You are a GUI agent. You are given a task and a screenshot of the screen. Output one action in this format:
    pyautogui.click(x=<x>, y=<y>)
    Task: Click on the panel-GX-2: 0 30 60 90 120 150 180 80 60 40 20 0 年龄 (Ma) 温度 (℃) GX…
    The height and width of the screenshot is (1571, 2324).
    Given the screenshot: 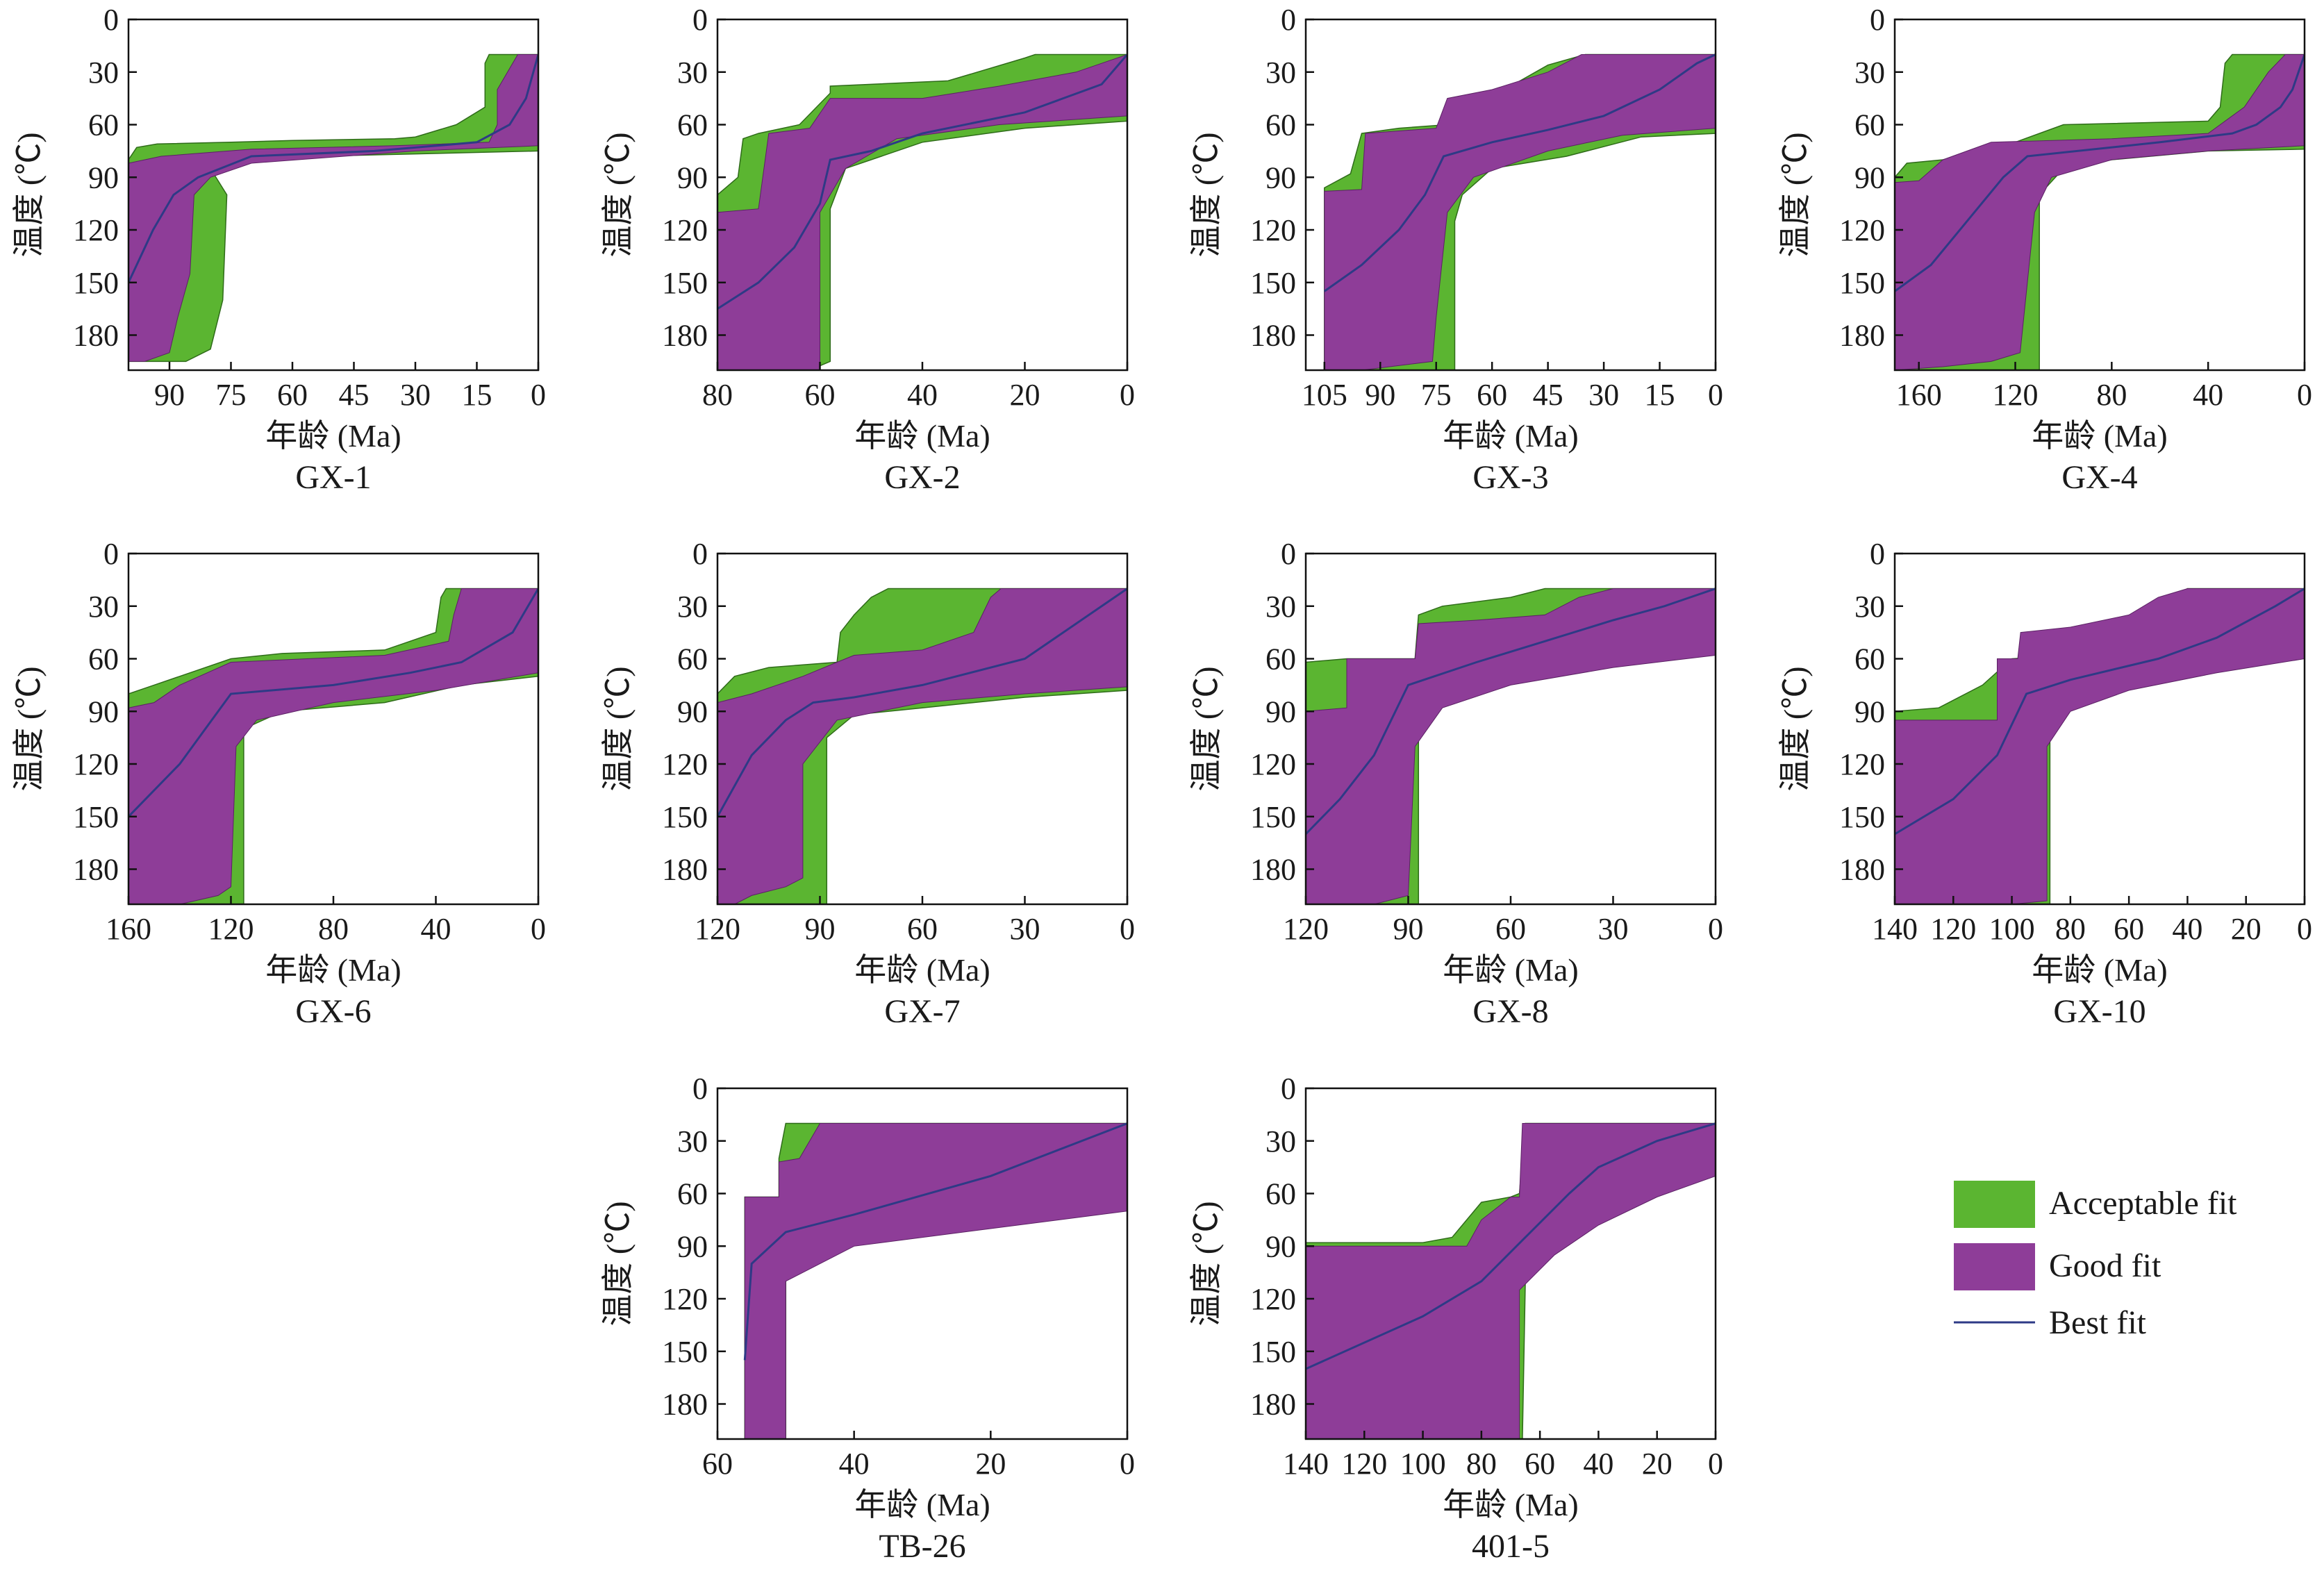 What is the action you would take?
    pyautogui.click(x=867, y=249)
    